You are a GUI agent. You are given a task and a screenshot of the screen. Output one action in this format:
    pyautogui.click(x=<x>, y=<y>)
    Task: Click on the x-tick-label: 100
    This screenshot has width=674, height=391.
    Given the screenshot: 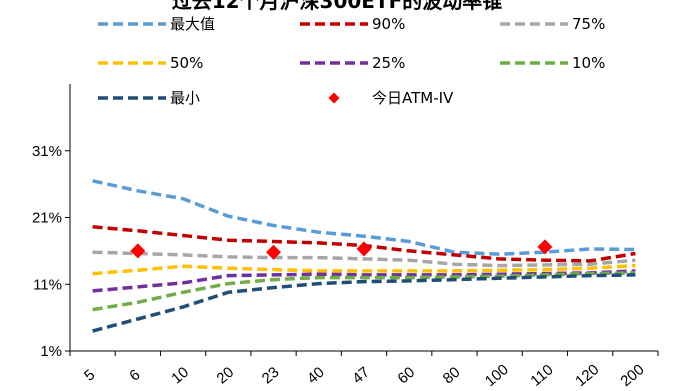 What is the action you would take?
    pyautogui.click(x=497, y=375)
    